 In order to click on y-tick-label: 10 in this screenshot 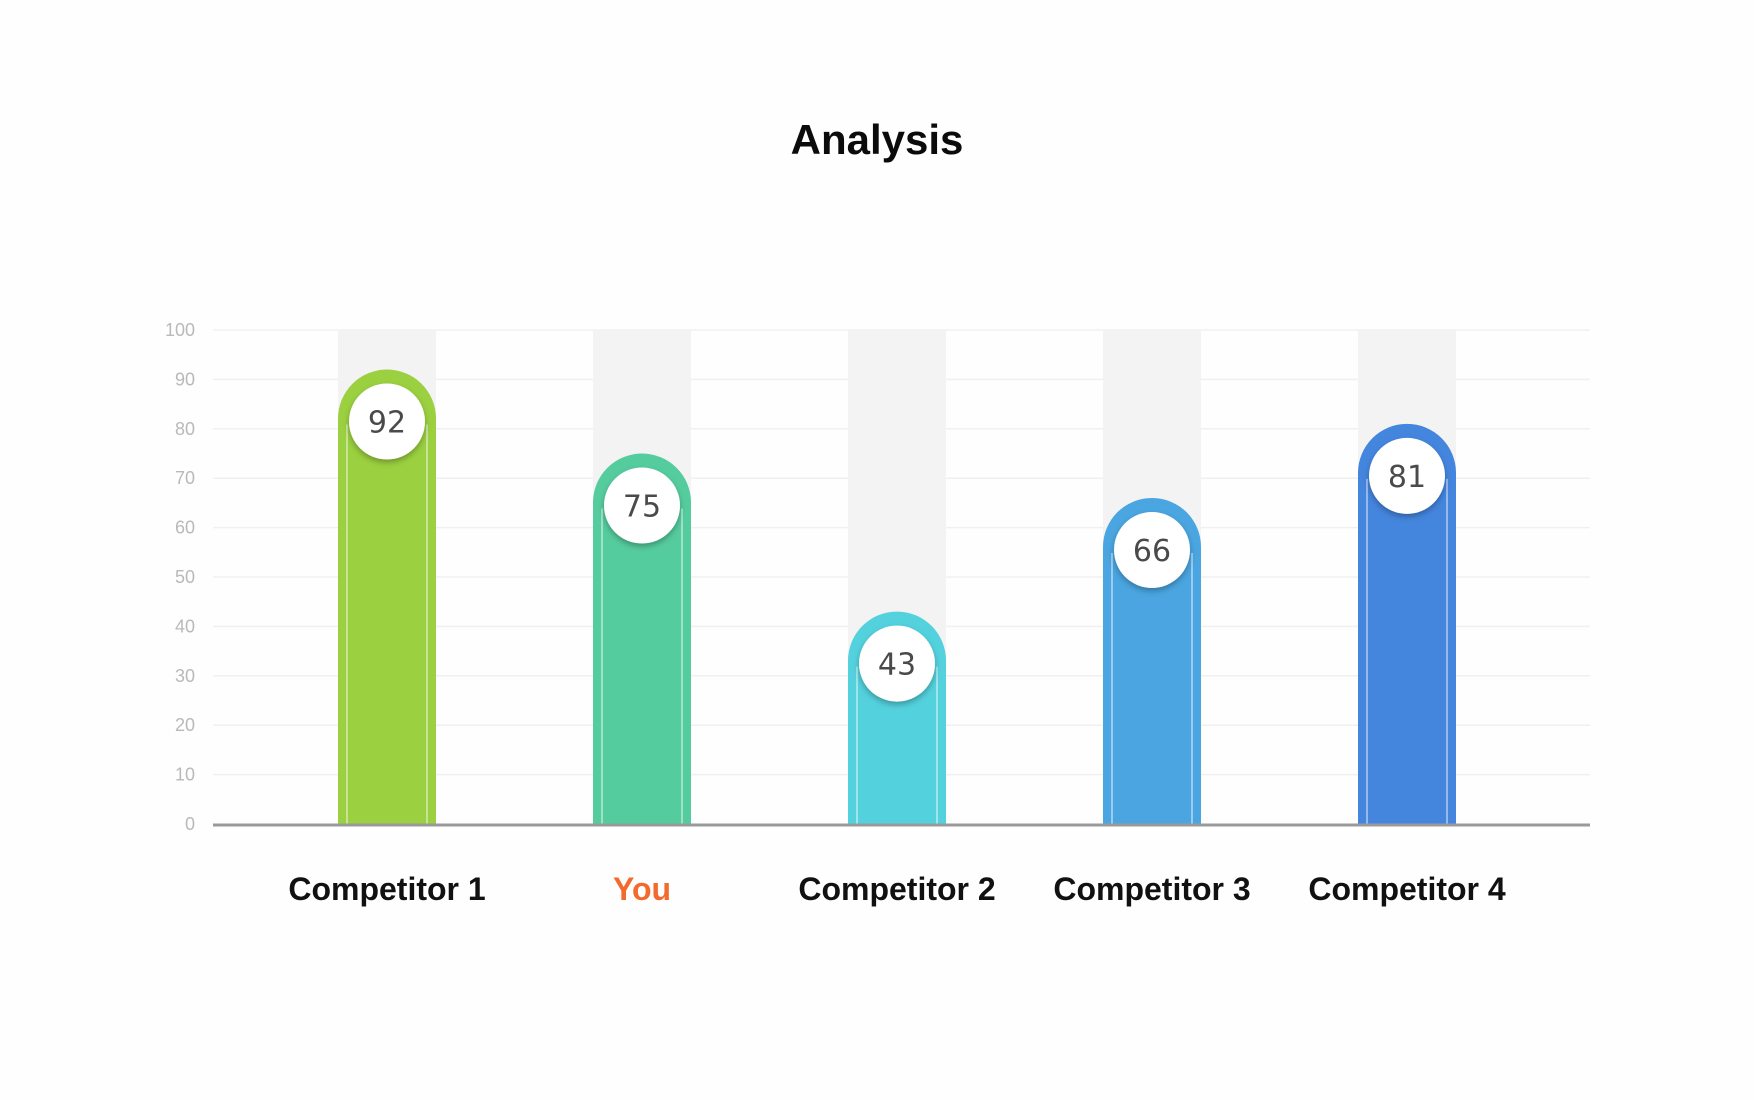, I will do `click(185, 775)`.